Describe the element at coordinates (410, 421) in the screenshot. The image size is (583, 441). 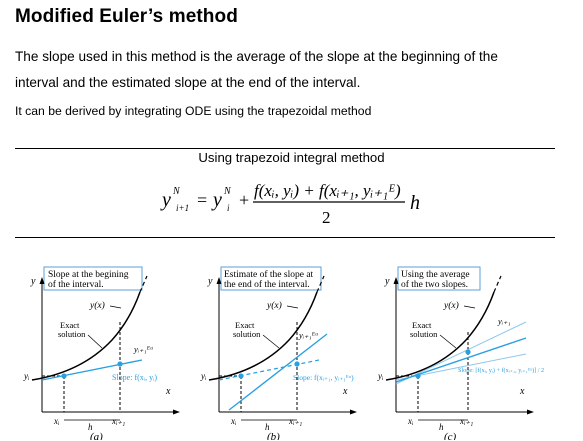
I see `panel-c-xi: xᵢ` at that location.